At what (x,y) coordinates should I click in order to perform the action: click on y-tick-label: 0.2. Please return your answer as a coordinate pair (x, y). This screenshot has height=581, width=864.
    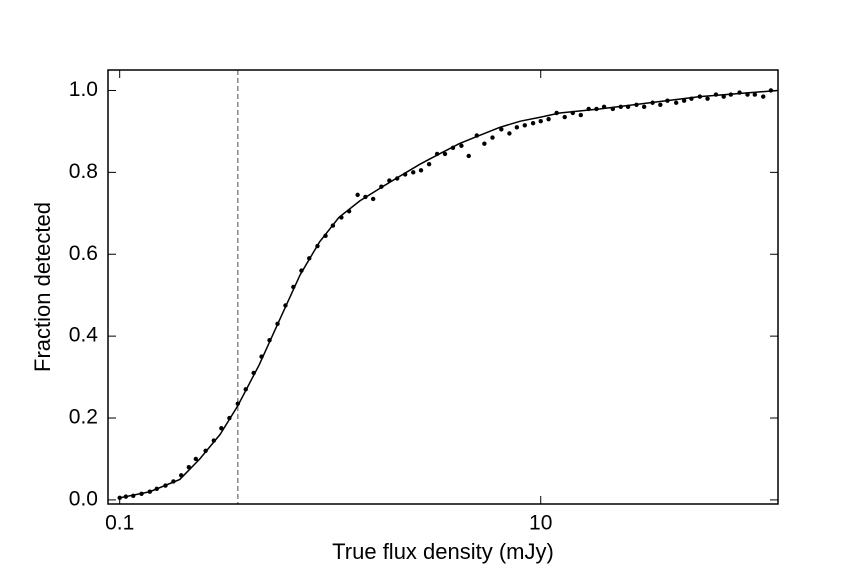
    Looking at the image, I should click on (83, 417).